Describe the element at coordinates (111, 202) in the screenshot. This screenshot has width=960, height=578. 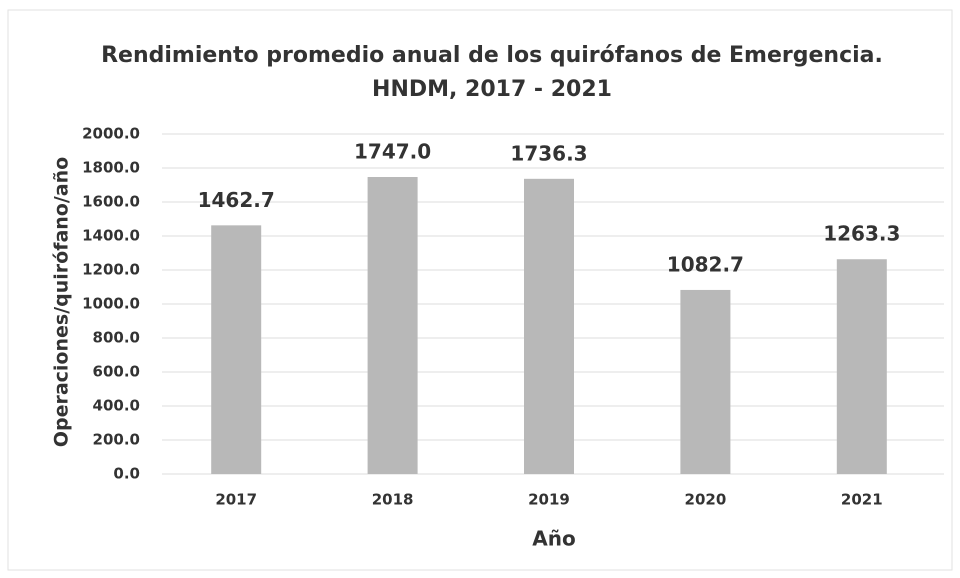
I see `y-tick-label: 1600.0` at that location.